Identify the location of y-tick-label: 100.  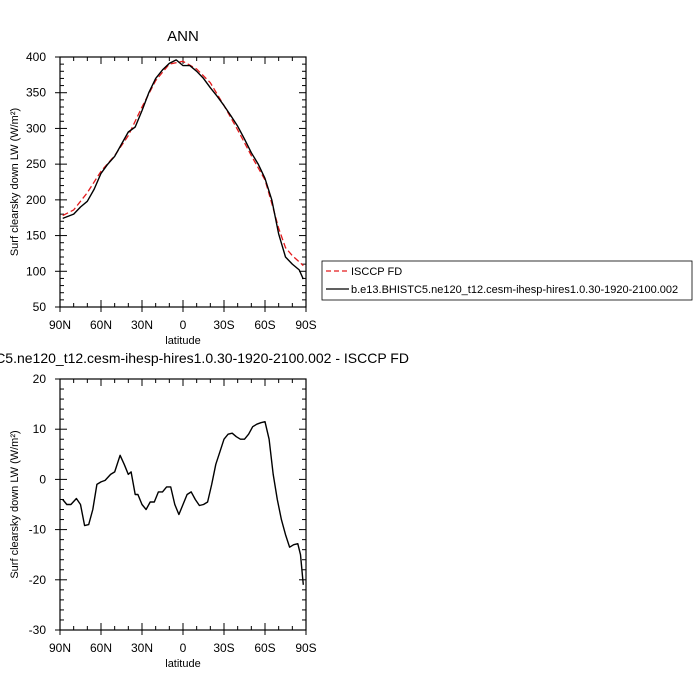
(36, 271).